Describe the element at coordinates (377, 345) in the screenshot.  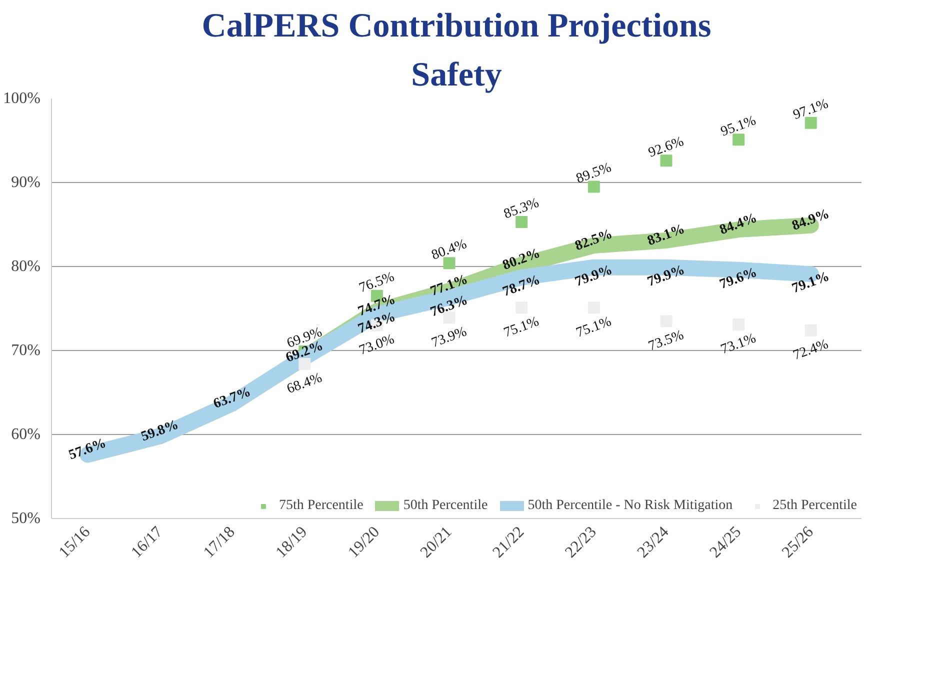
I see `data-label: 73.0%` at that location.